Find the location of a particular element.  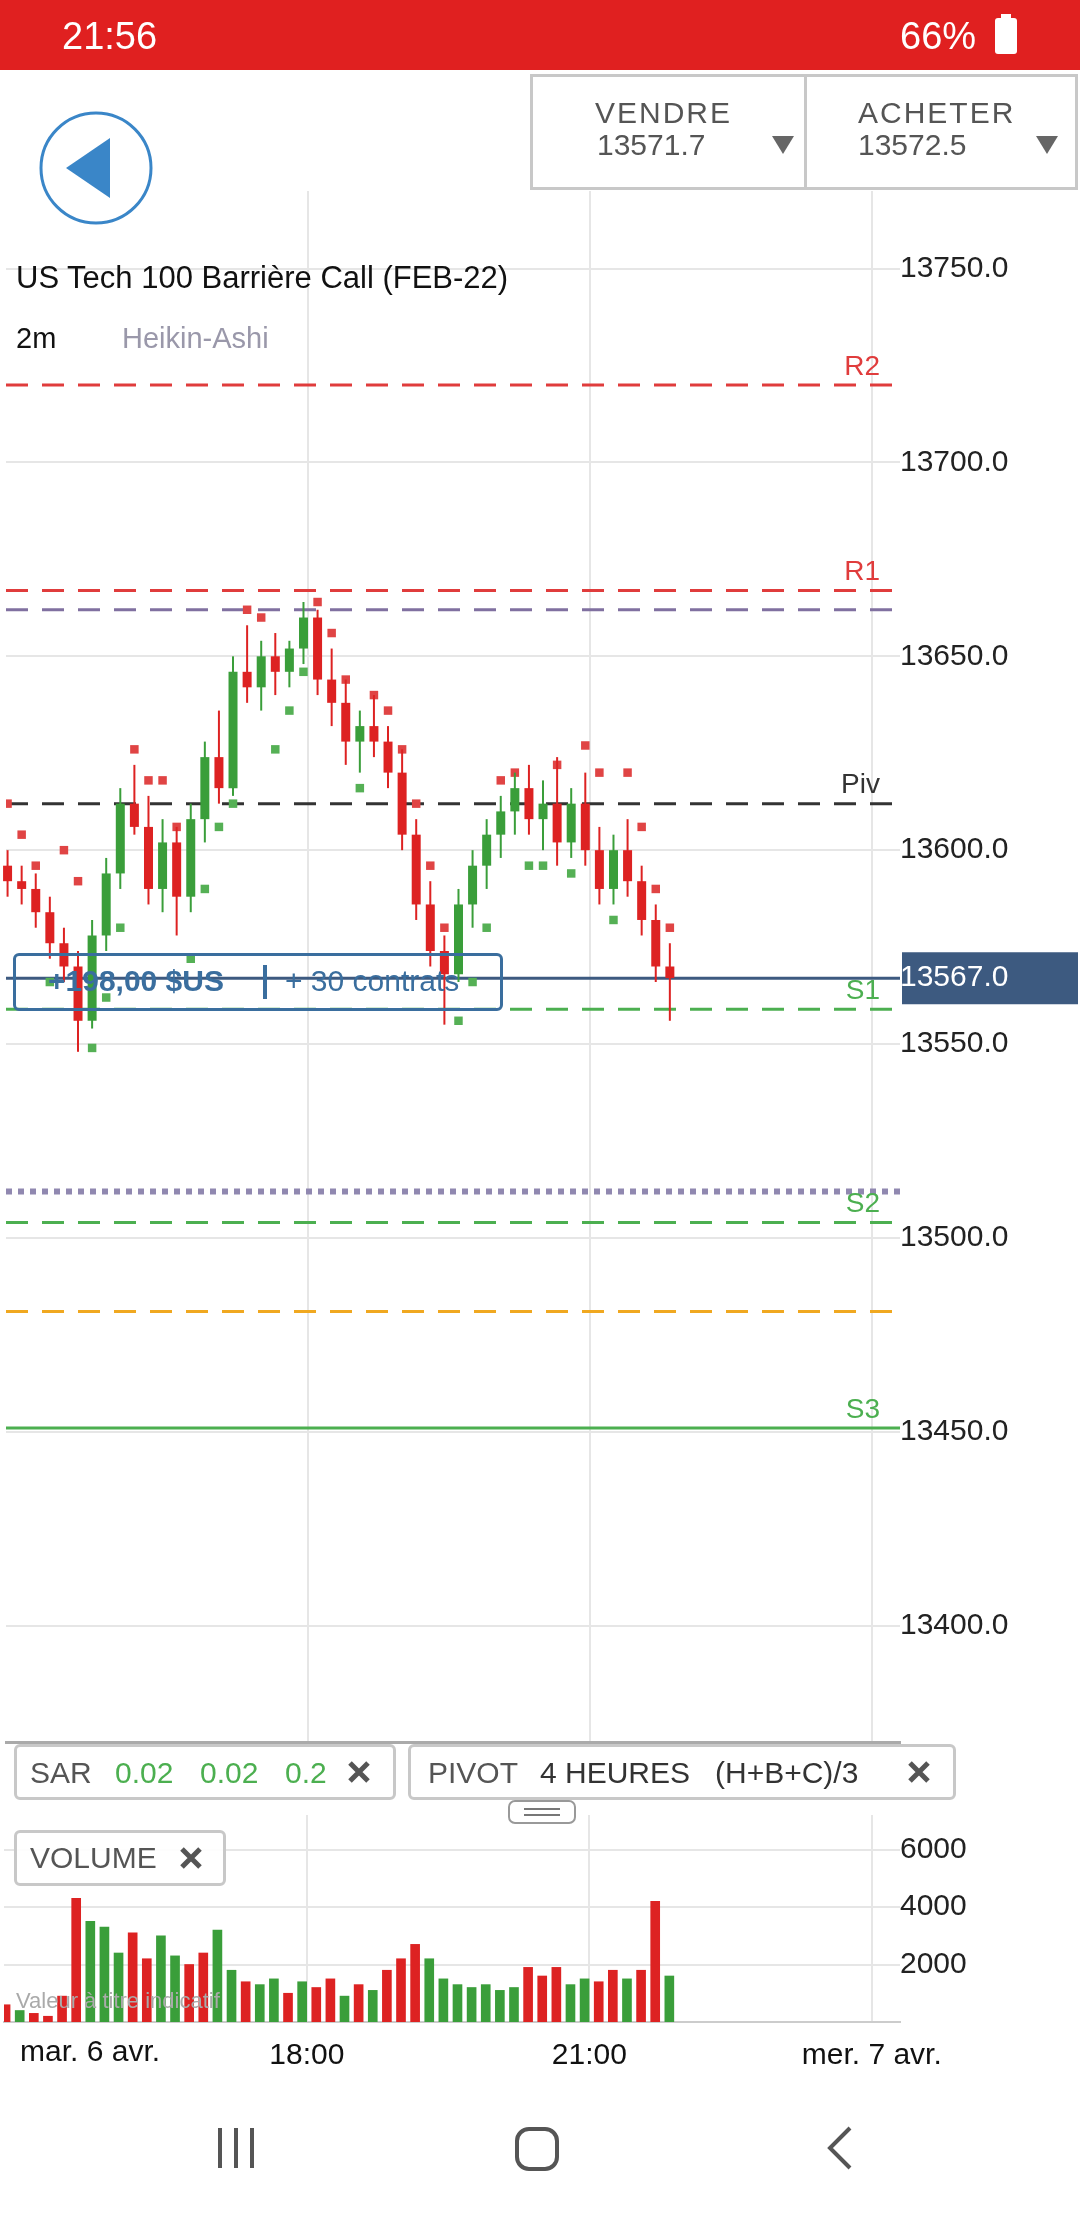

y-tick-label: 13750.0 is located at coordinates (954, 266).